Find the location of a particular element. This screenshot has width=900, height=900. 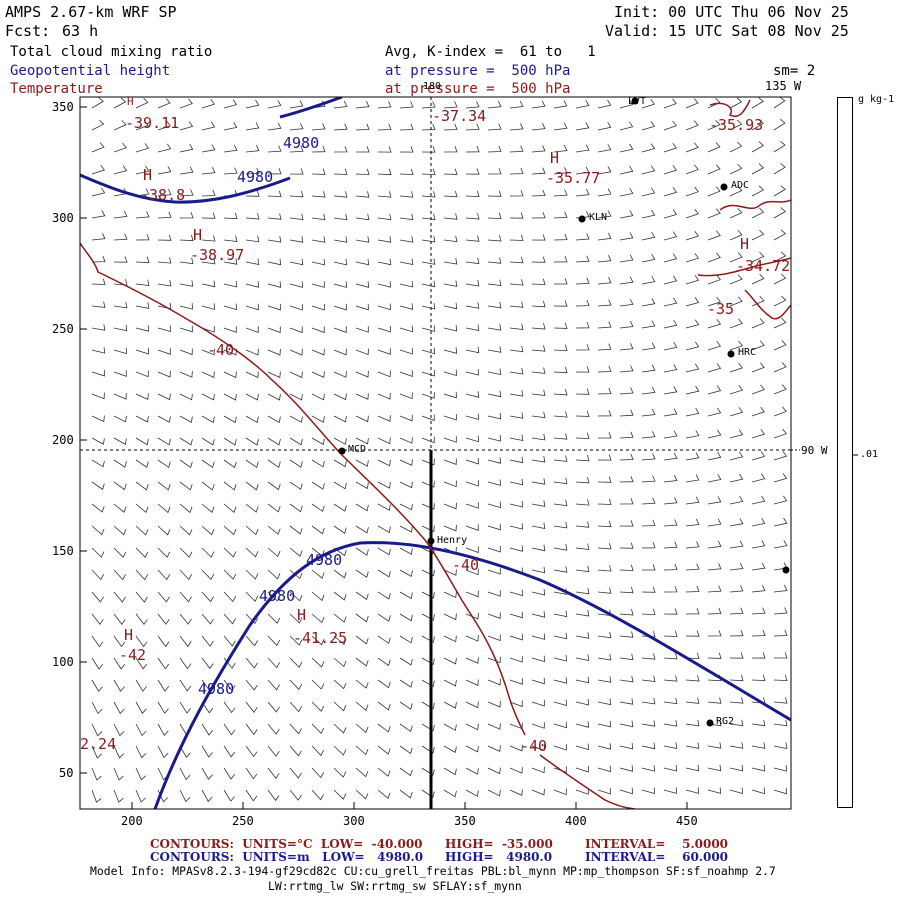

station-label-lvt: LVT is located at coordinates (637, 101).